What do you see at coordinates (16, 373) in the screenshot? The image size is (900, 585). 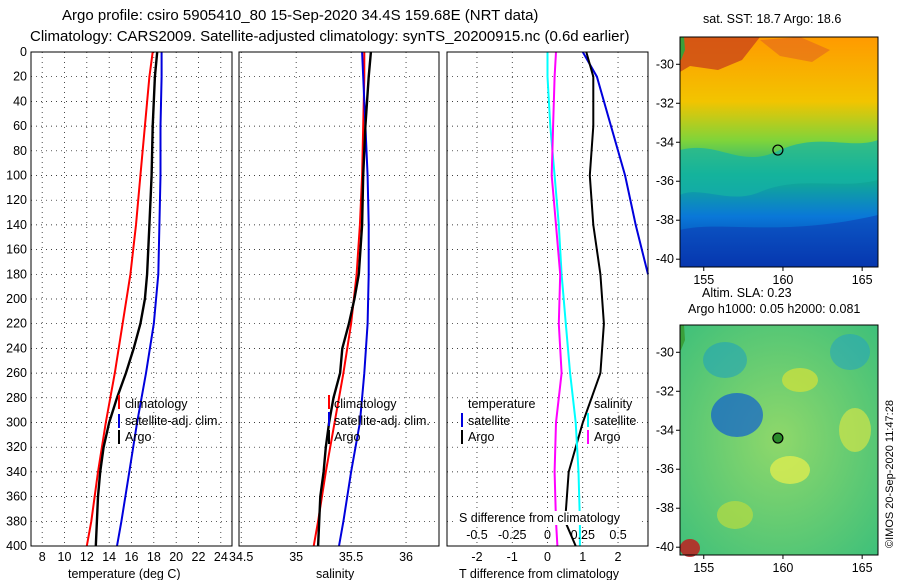 I see `depth-tick-label: 260` at bounding box center [16, 373].